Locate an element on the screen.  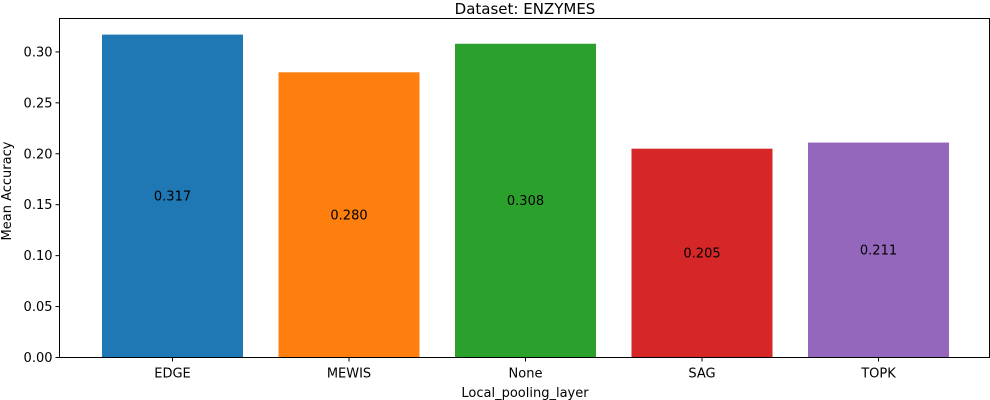
bar-data-label: 0.317 is located at coordinates (172, 197).